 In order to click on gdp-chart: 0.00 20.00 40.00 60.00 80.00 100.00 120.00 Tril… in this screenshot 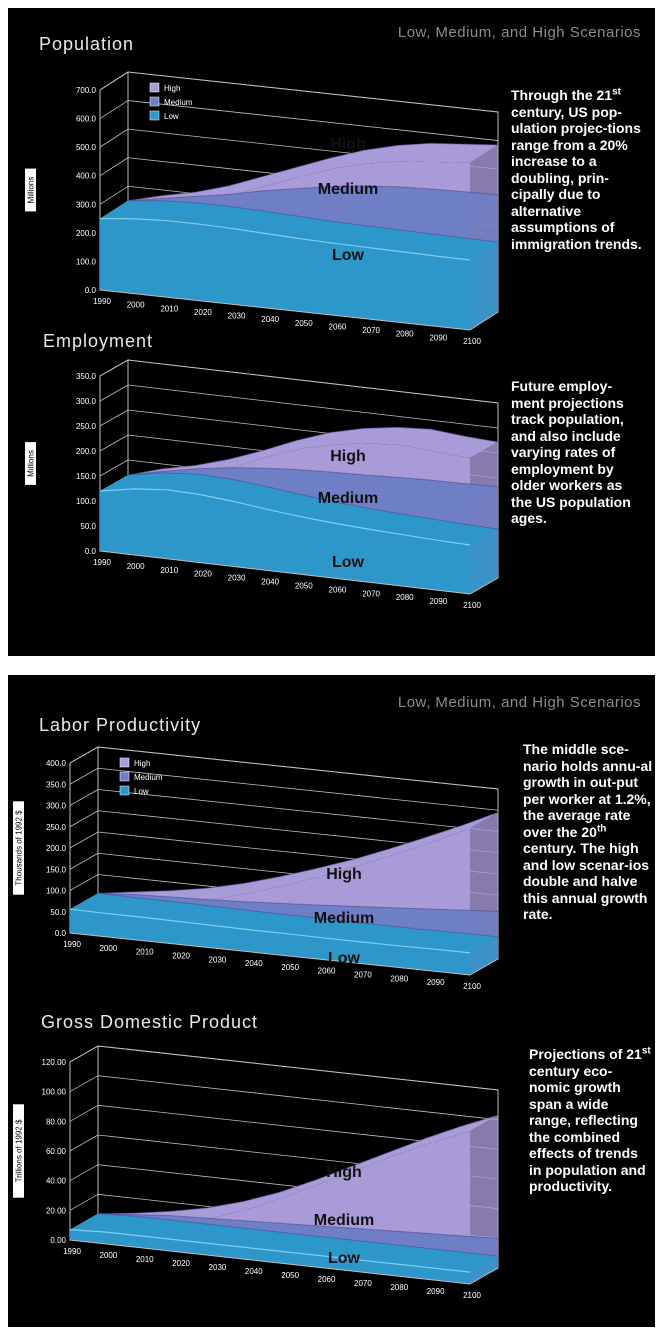, I will do `click(256, 1172)`.